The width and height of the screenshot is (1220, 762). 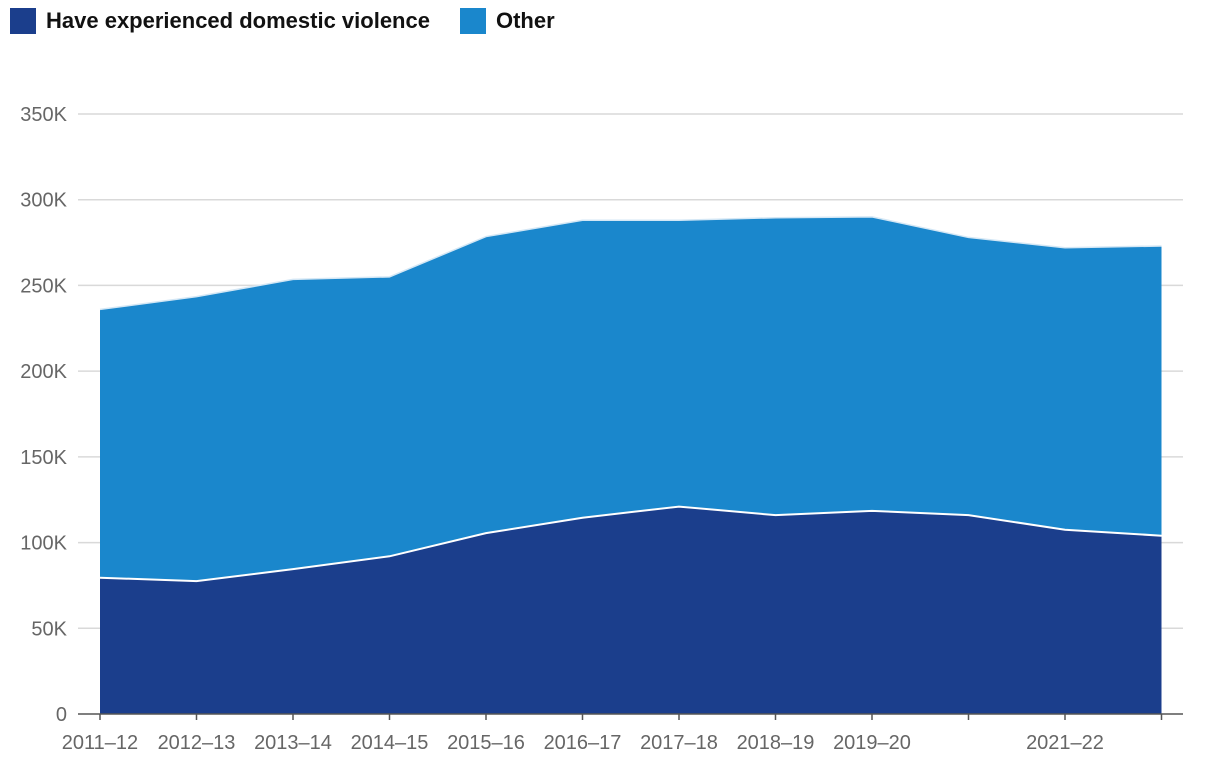 I want to click on x-tick-label-3: 2014–15, so click(x=390, y=743).